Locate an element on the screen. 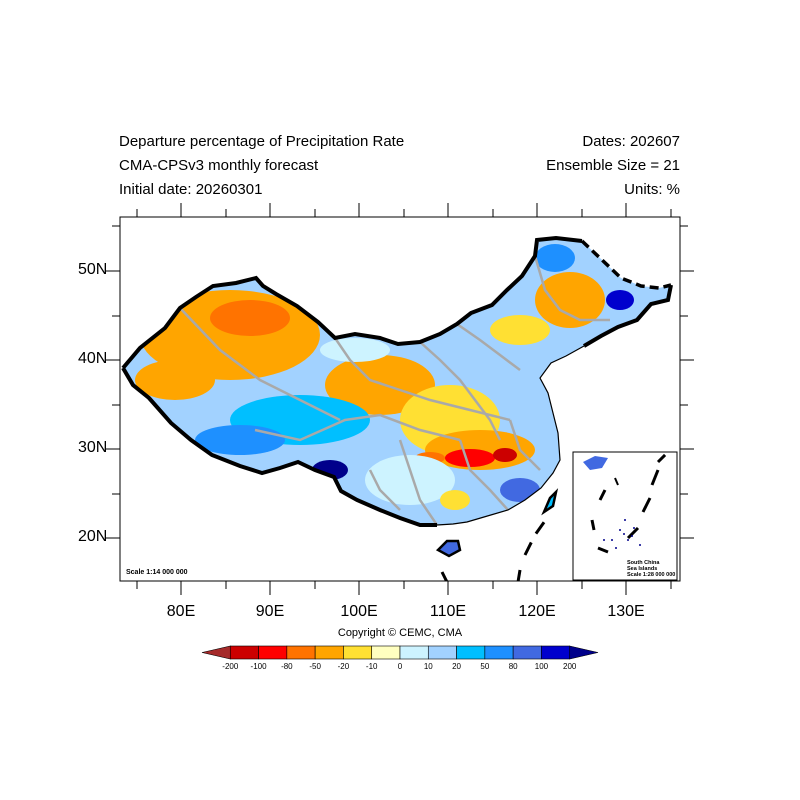  inset-title-line1: South China is located at coordinates (643, 563).